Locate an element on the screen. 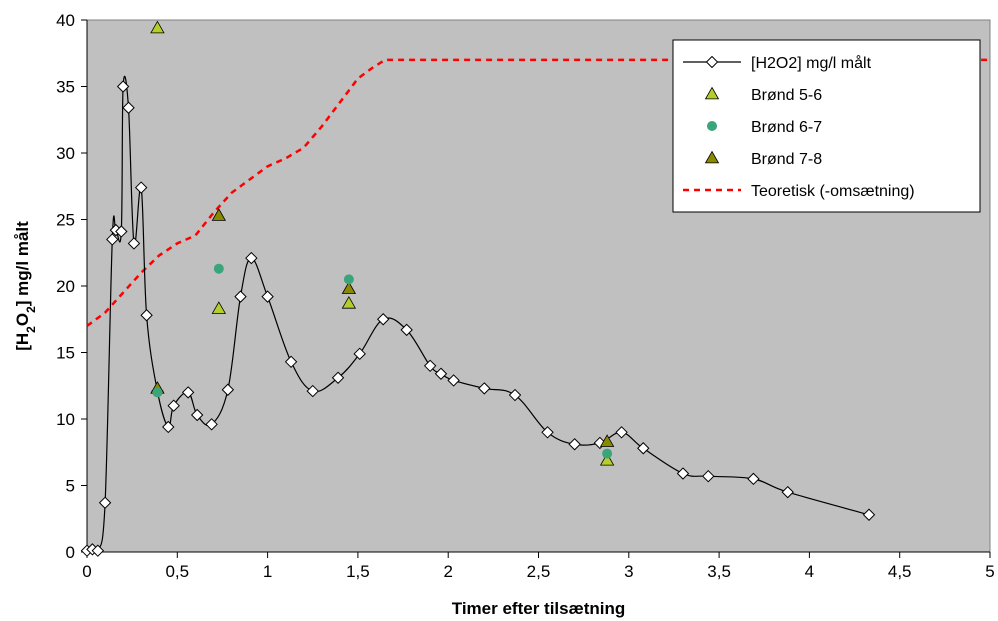 The image size is (998, 621). y-tick-label: 40 is located at coordinates (65, 20).